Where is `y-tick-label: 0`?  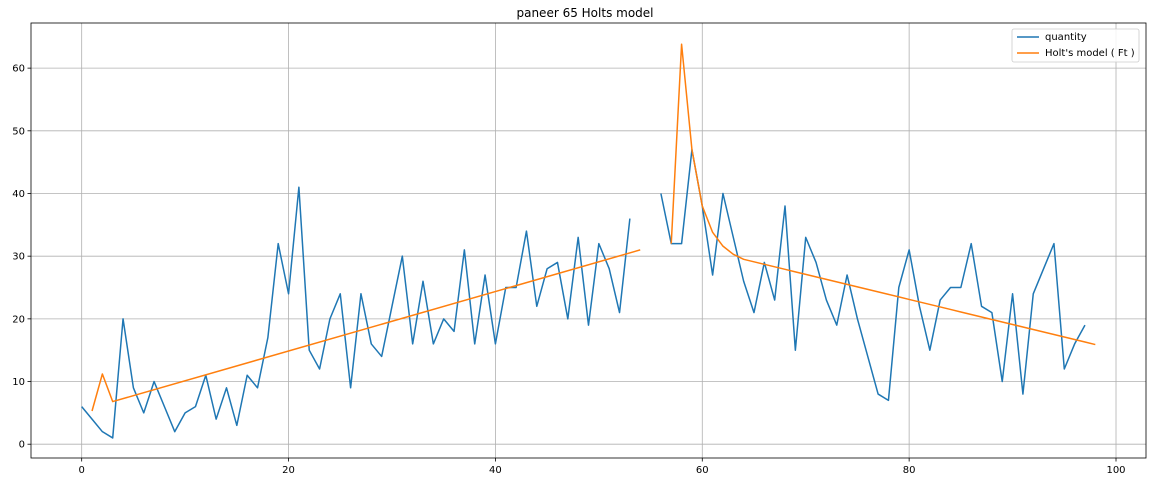 y-tick-label: 0 is located at coordinates (22, 445).